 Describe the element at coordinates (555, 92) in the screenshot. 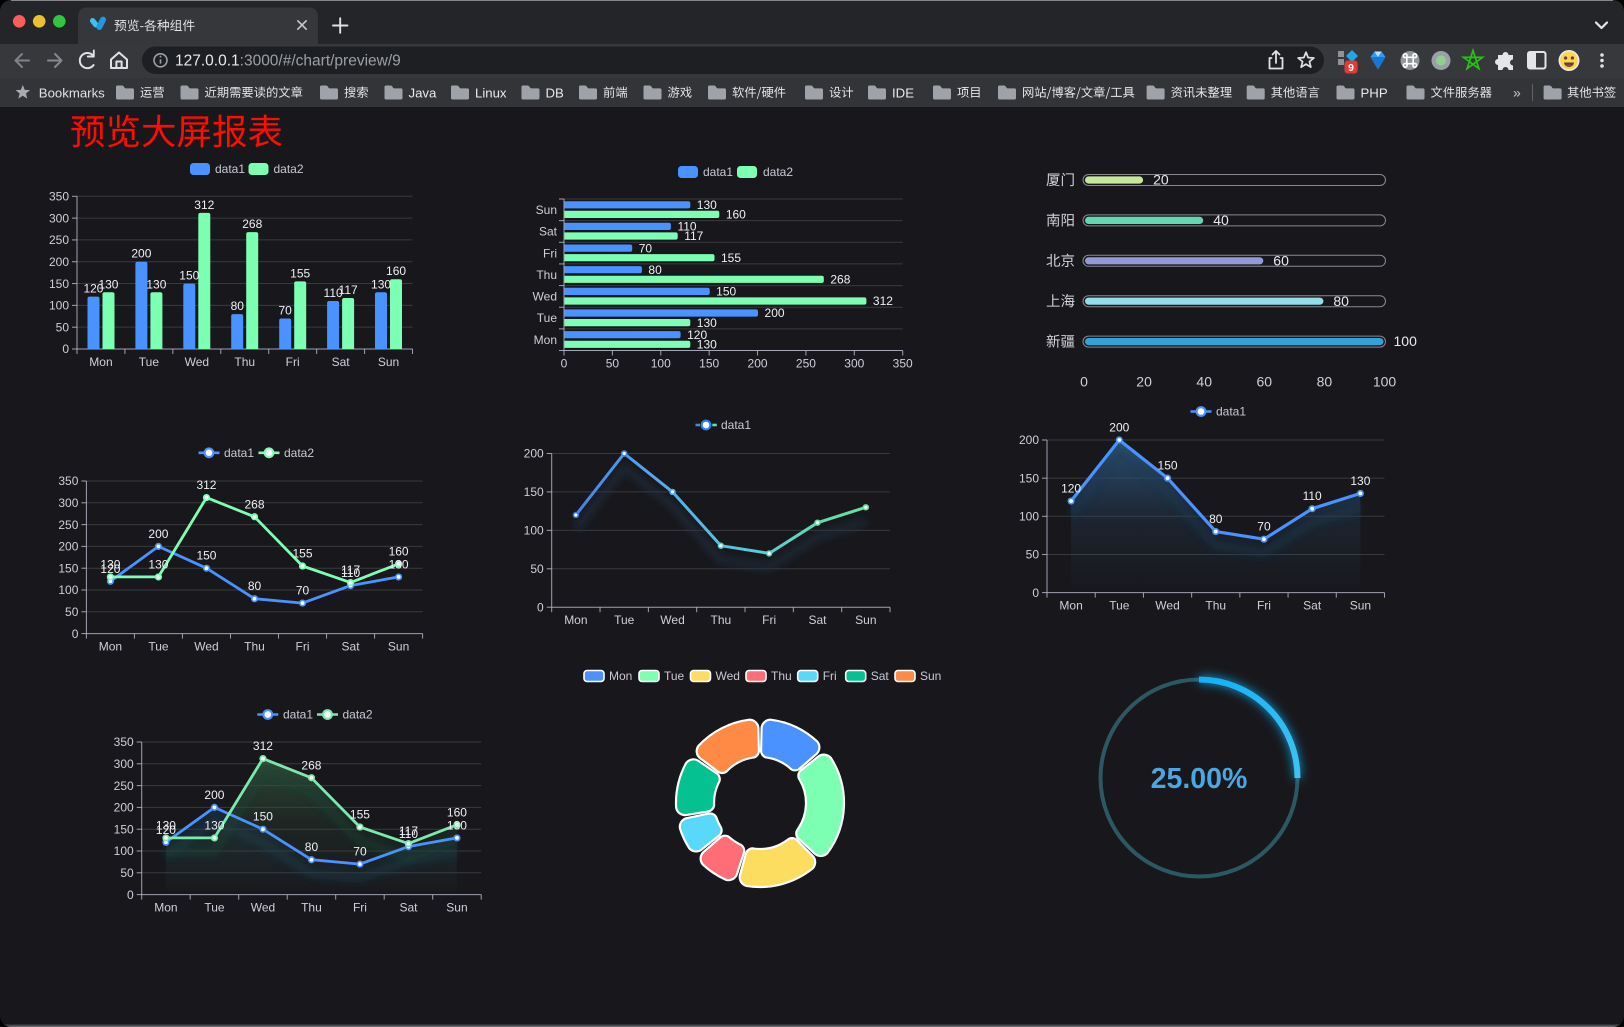

I see `svg-text: DB` at that location.